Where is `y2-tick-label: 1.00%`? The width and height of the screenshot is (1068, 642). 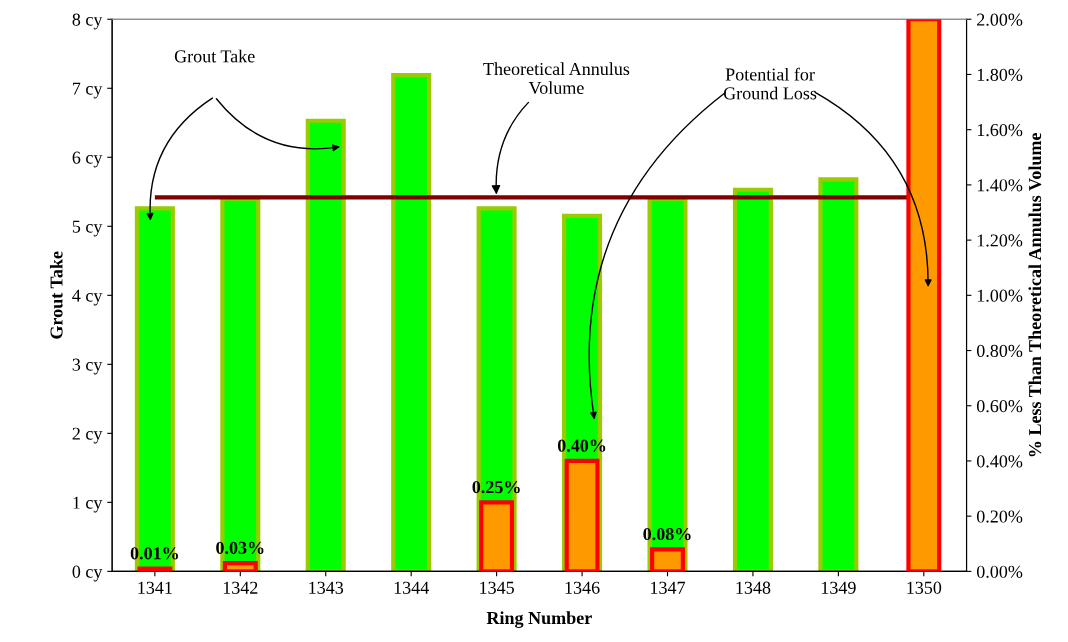
y2-tick-label: 1.00% is located at coordinates (1000, 295).